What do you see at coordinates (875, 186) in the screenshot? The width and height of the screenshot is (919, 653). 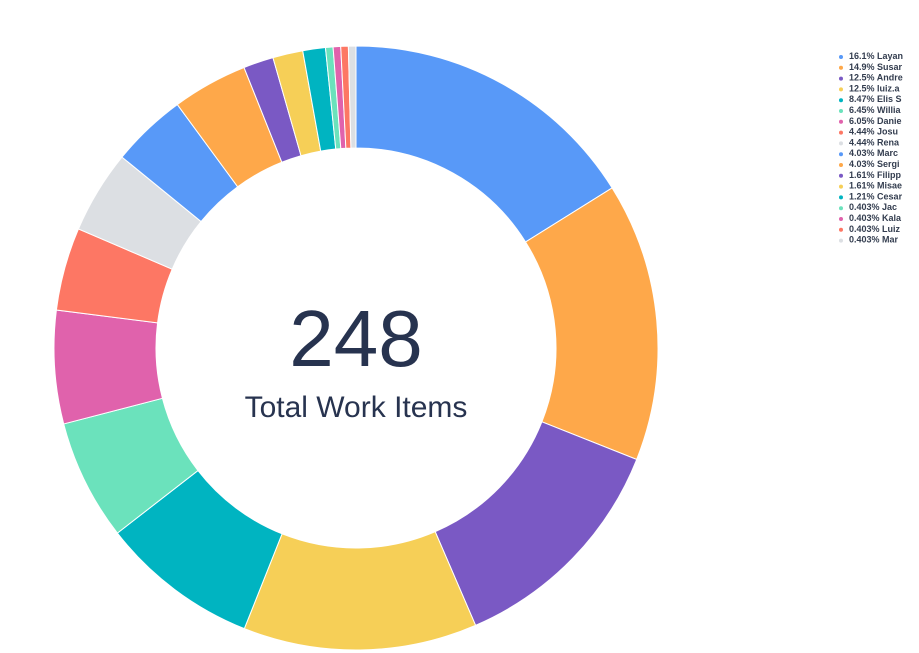 I see `legend-entry: 1.61% Misae` at bounding box center [875, 186].